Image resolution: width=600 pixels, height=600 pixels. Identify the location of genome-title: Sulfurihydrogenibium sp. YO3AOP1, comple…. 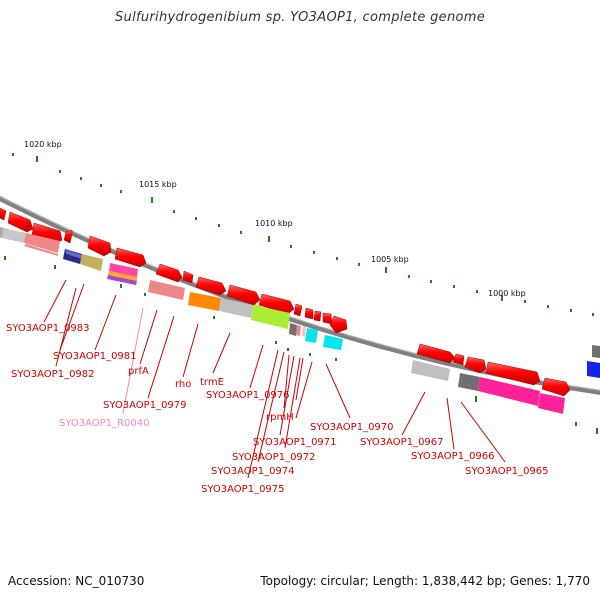
(300, 17).